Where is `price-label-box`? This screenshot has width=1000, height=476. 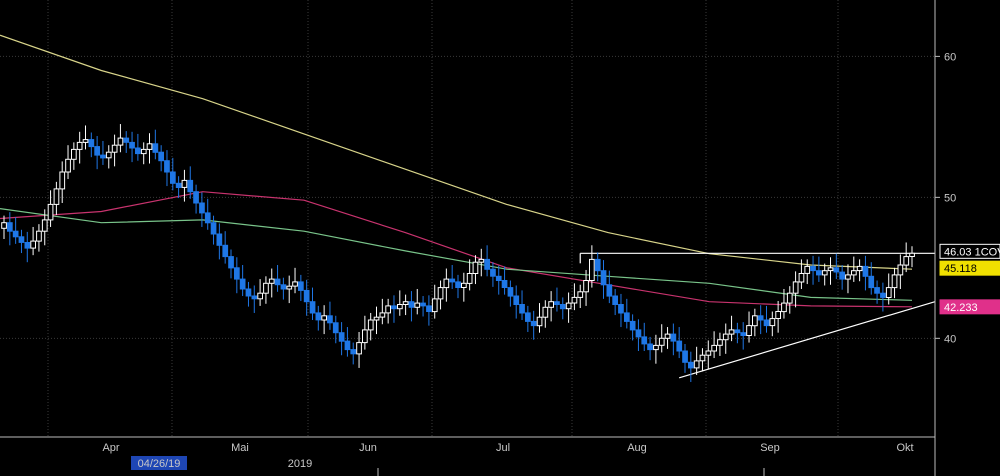
price-label-box is located at coordinates (969, 307).